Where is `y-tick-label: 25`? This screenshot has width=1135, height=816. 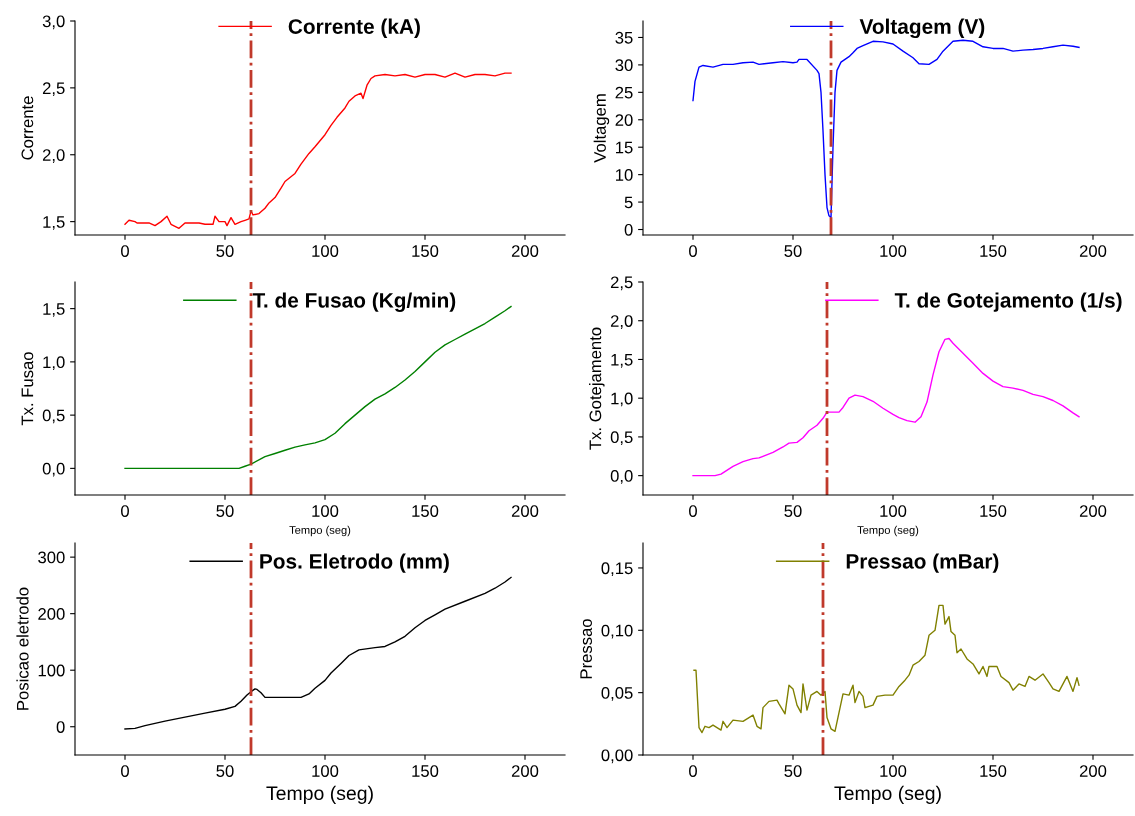 y-tick-label: 25 is located at coordinates (624, 92).